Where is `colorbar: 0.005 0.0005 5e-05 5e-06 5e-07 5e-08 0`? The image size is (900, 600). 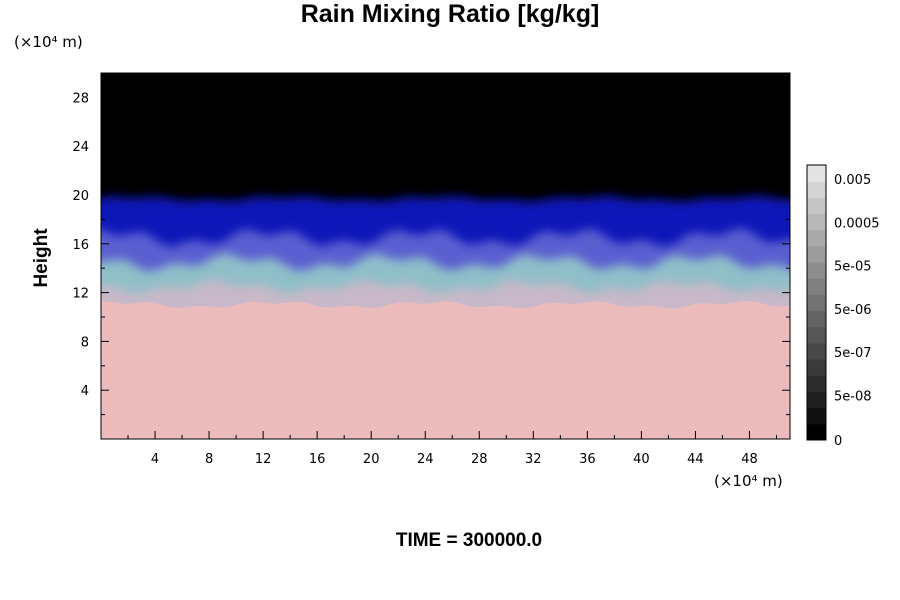
colorbar: 0.005 0.0005 5e-05 5e-06 5e-07 5e-08 0 is located at coordinates (843, 306).